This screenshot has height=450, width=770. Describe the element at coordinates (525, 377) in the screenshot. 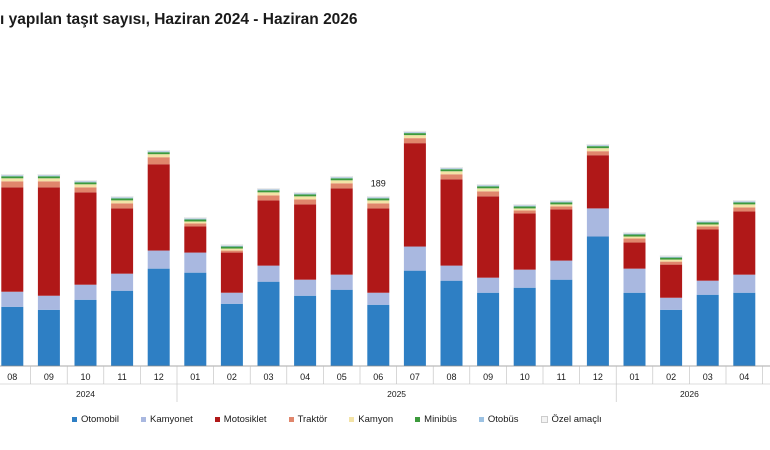

I see `x-tick-label: 10` at that location.